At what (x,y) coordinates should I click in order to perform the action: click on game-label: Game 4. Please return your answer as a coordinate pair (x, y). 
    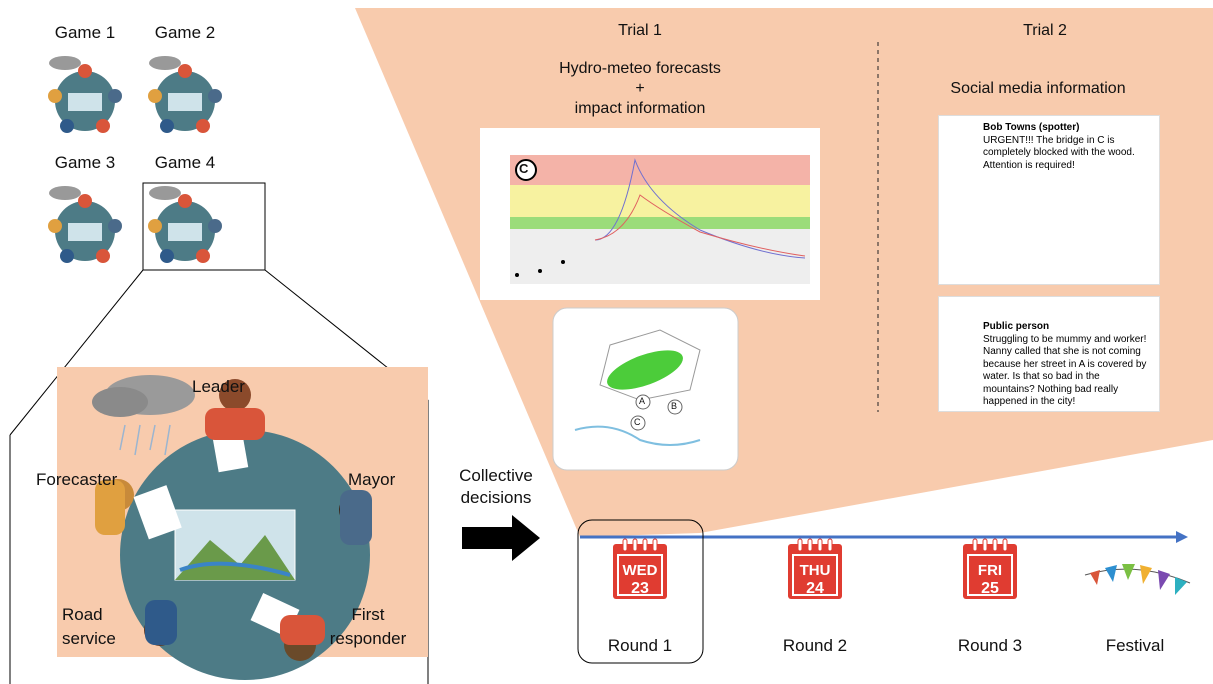
    Looking at the image, I should click on (185, 162).